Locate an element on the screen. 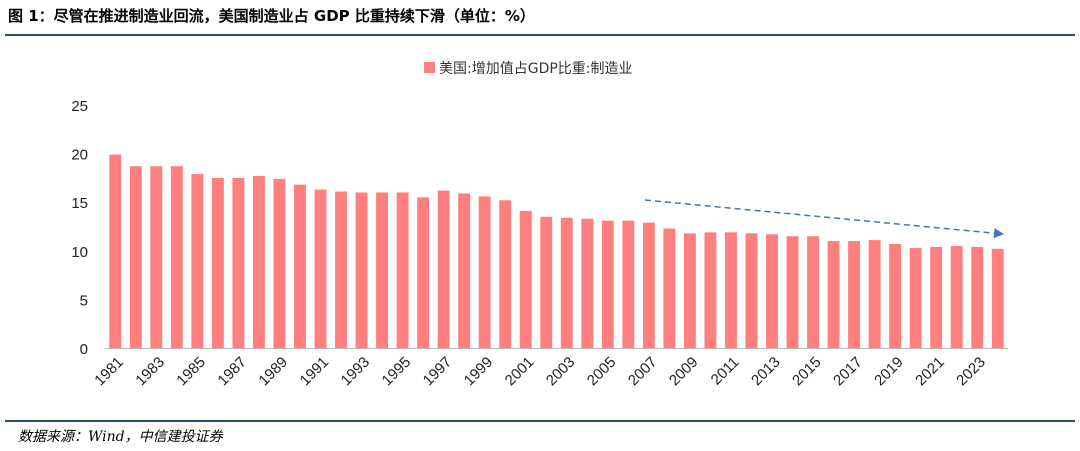 This screenshot has width=1080, height=451. bar-2009 is located at coordinates (689, 290).